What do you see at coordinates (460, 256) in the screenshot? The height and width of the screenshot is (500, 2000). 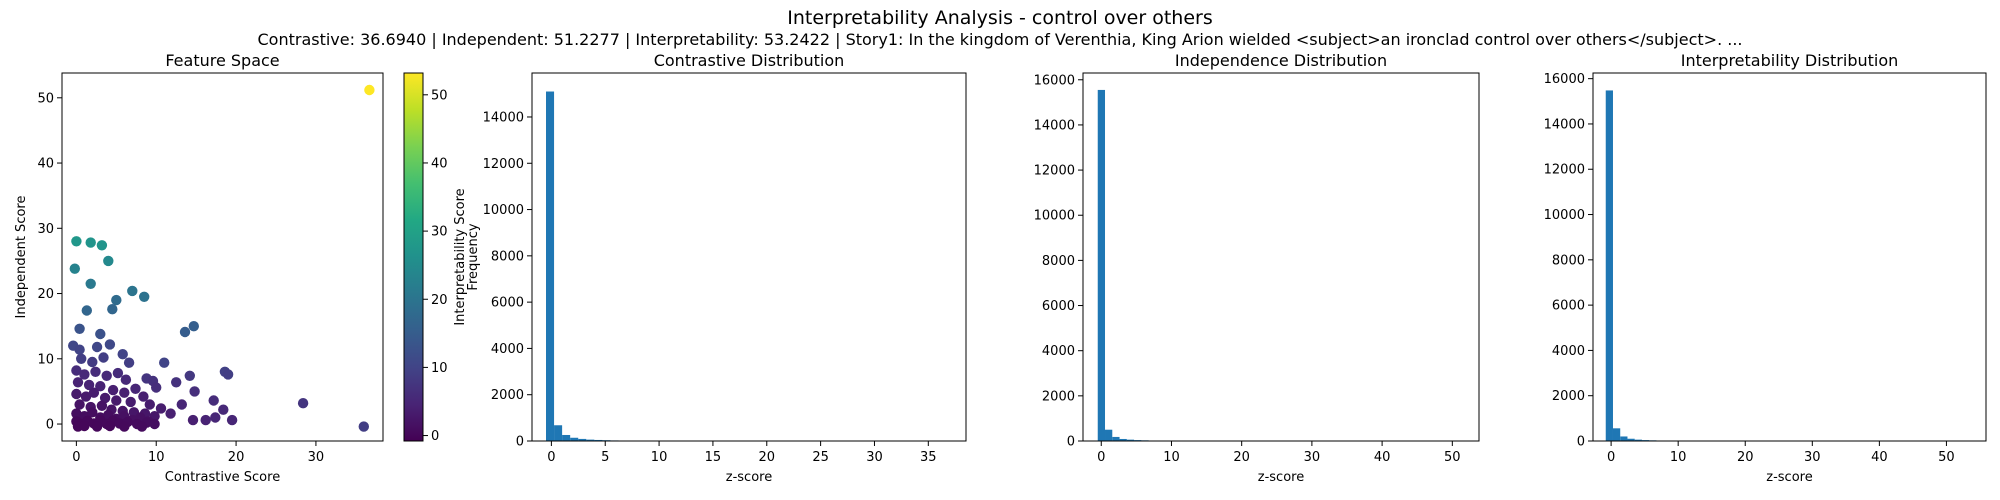 I see `colorbar-label: Interpretability Score` at bounding box center [460, 256].